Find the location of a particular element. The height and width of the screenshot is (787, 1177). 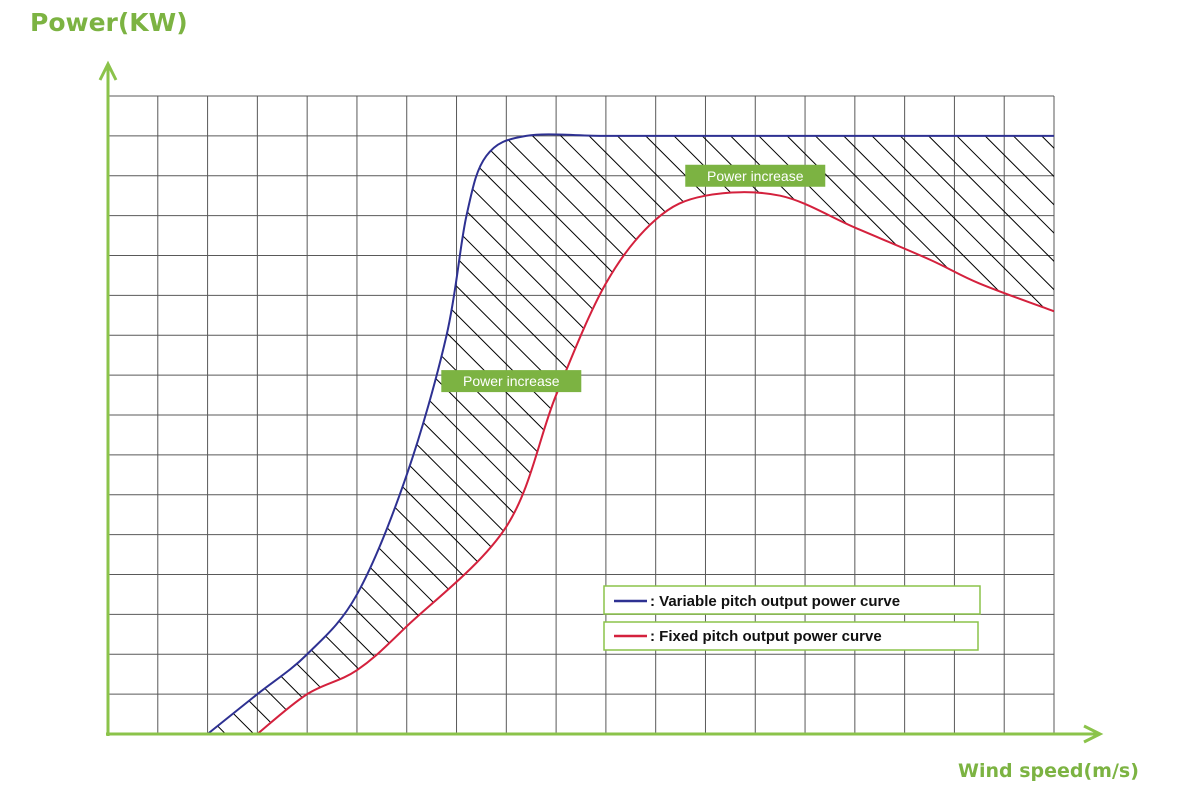

legend-item-variable: : Variable pitch output power curve is located at coordinates (792, 600).